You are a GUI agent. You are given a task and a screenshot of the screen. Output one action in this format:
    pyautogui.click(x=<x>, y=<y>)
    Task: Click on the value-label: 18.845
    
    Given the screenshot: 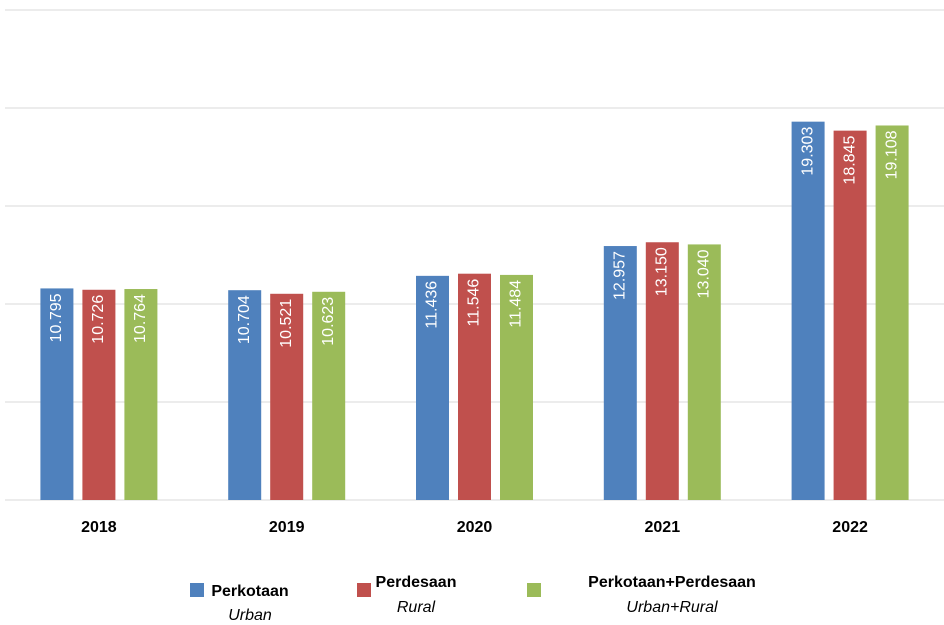 What is the action you would take?
    pyautogui.click(x=849, y=160)
    